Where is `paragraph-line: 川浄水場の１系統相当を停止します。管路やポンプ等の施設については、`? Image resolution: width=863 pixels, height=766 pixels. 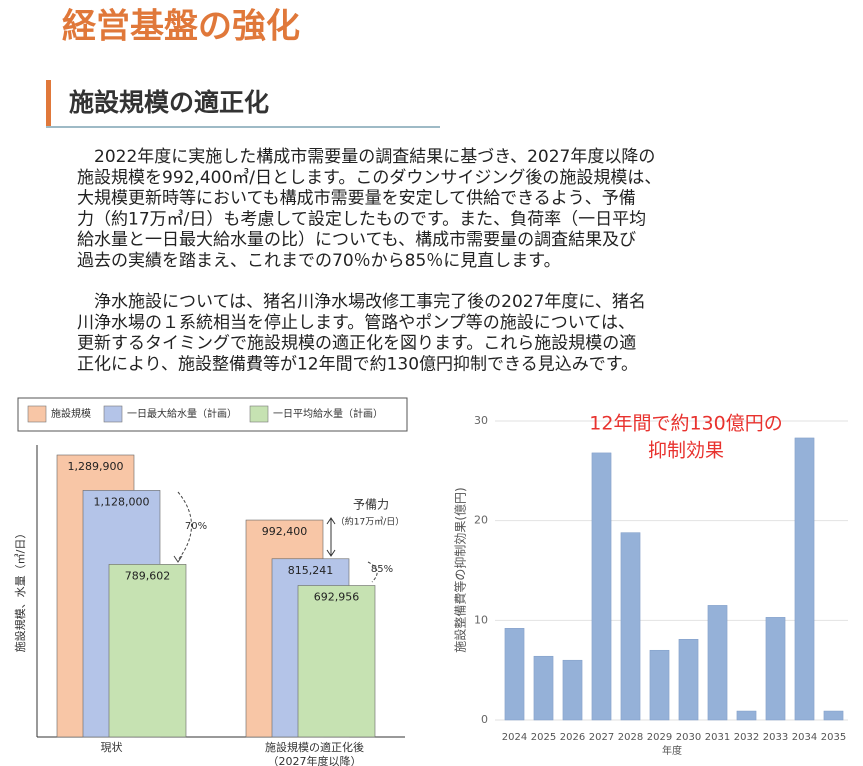
paragraph-line: 川浄水場の１系統相当を停止します。管路やポンプ等の施設については、 is located at coordinates (356, 323).